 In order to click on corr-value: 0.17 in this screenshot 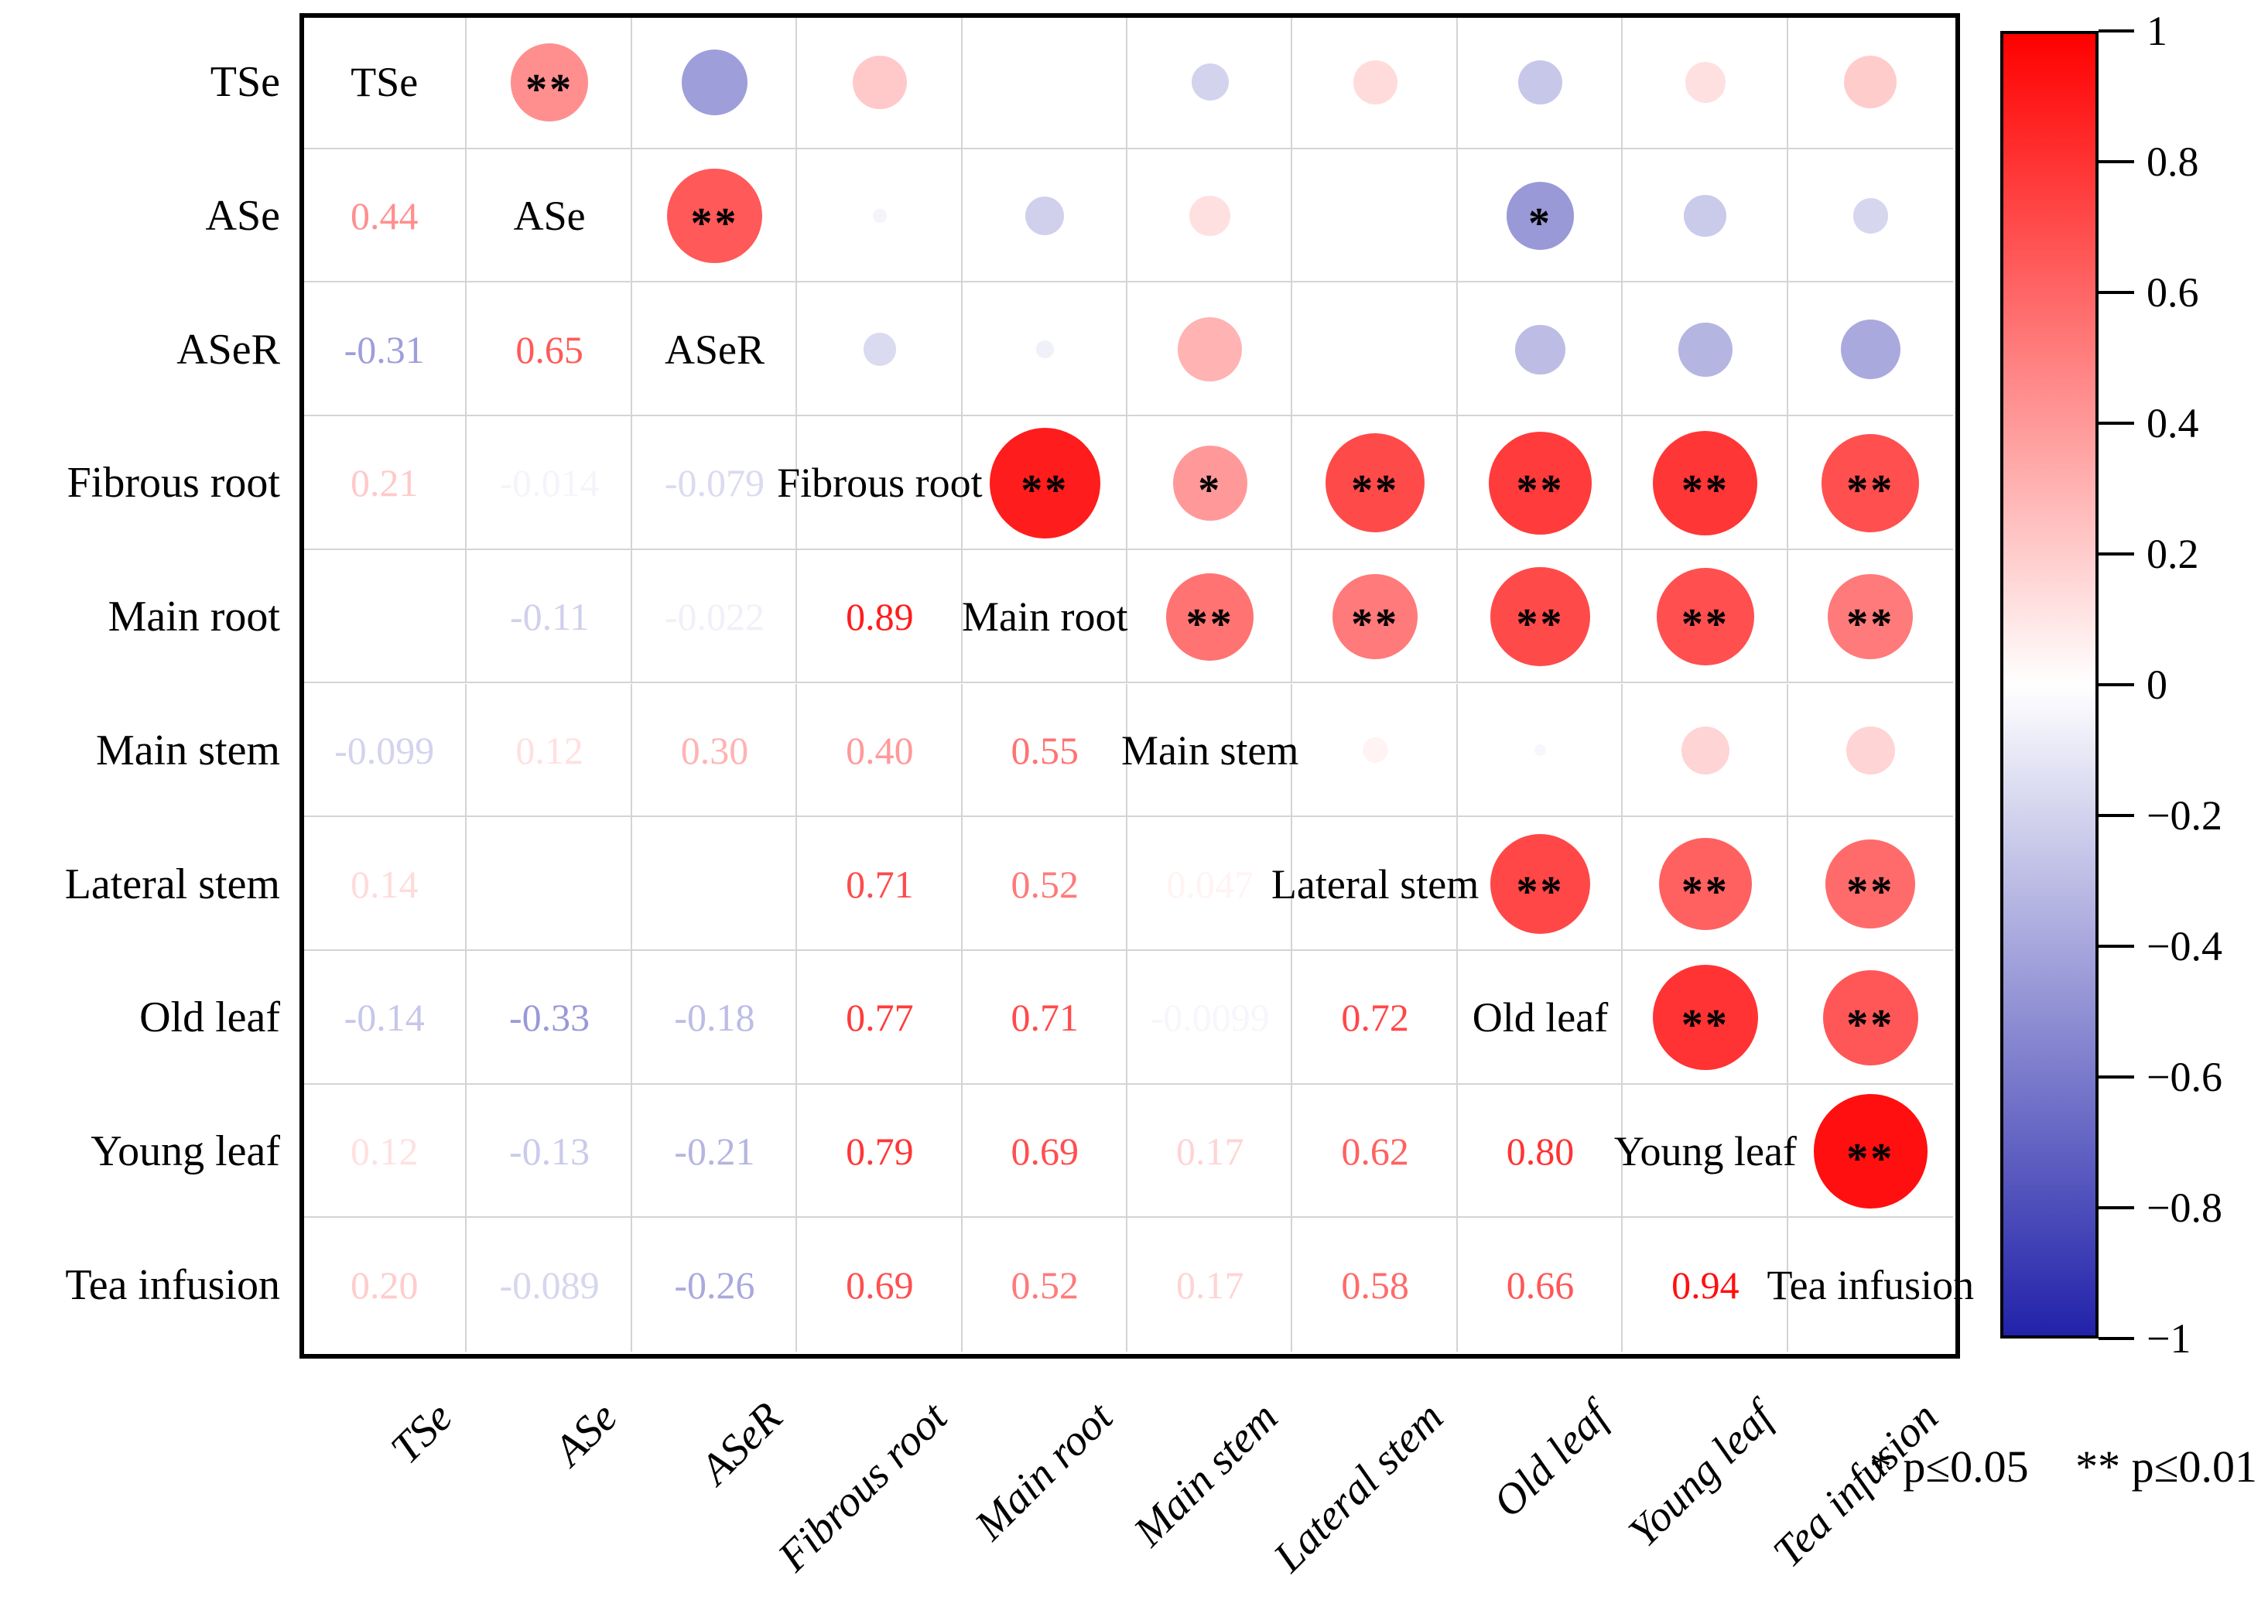, I will do `click(1210, 1151)`.